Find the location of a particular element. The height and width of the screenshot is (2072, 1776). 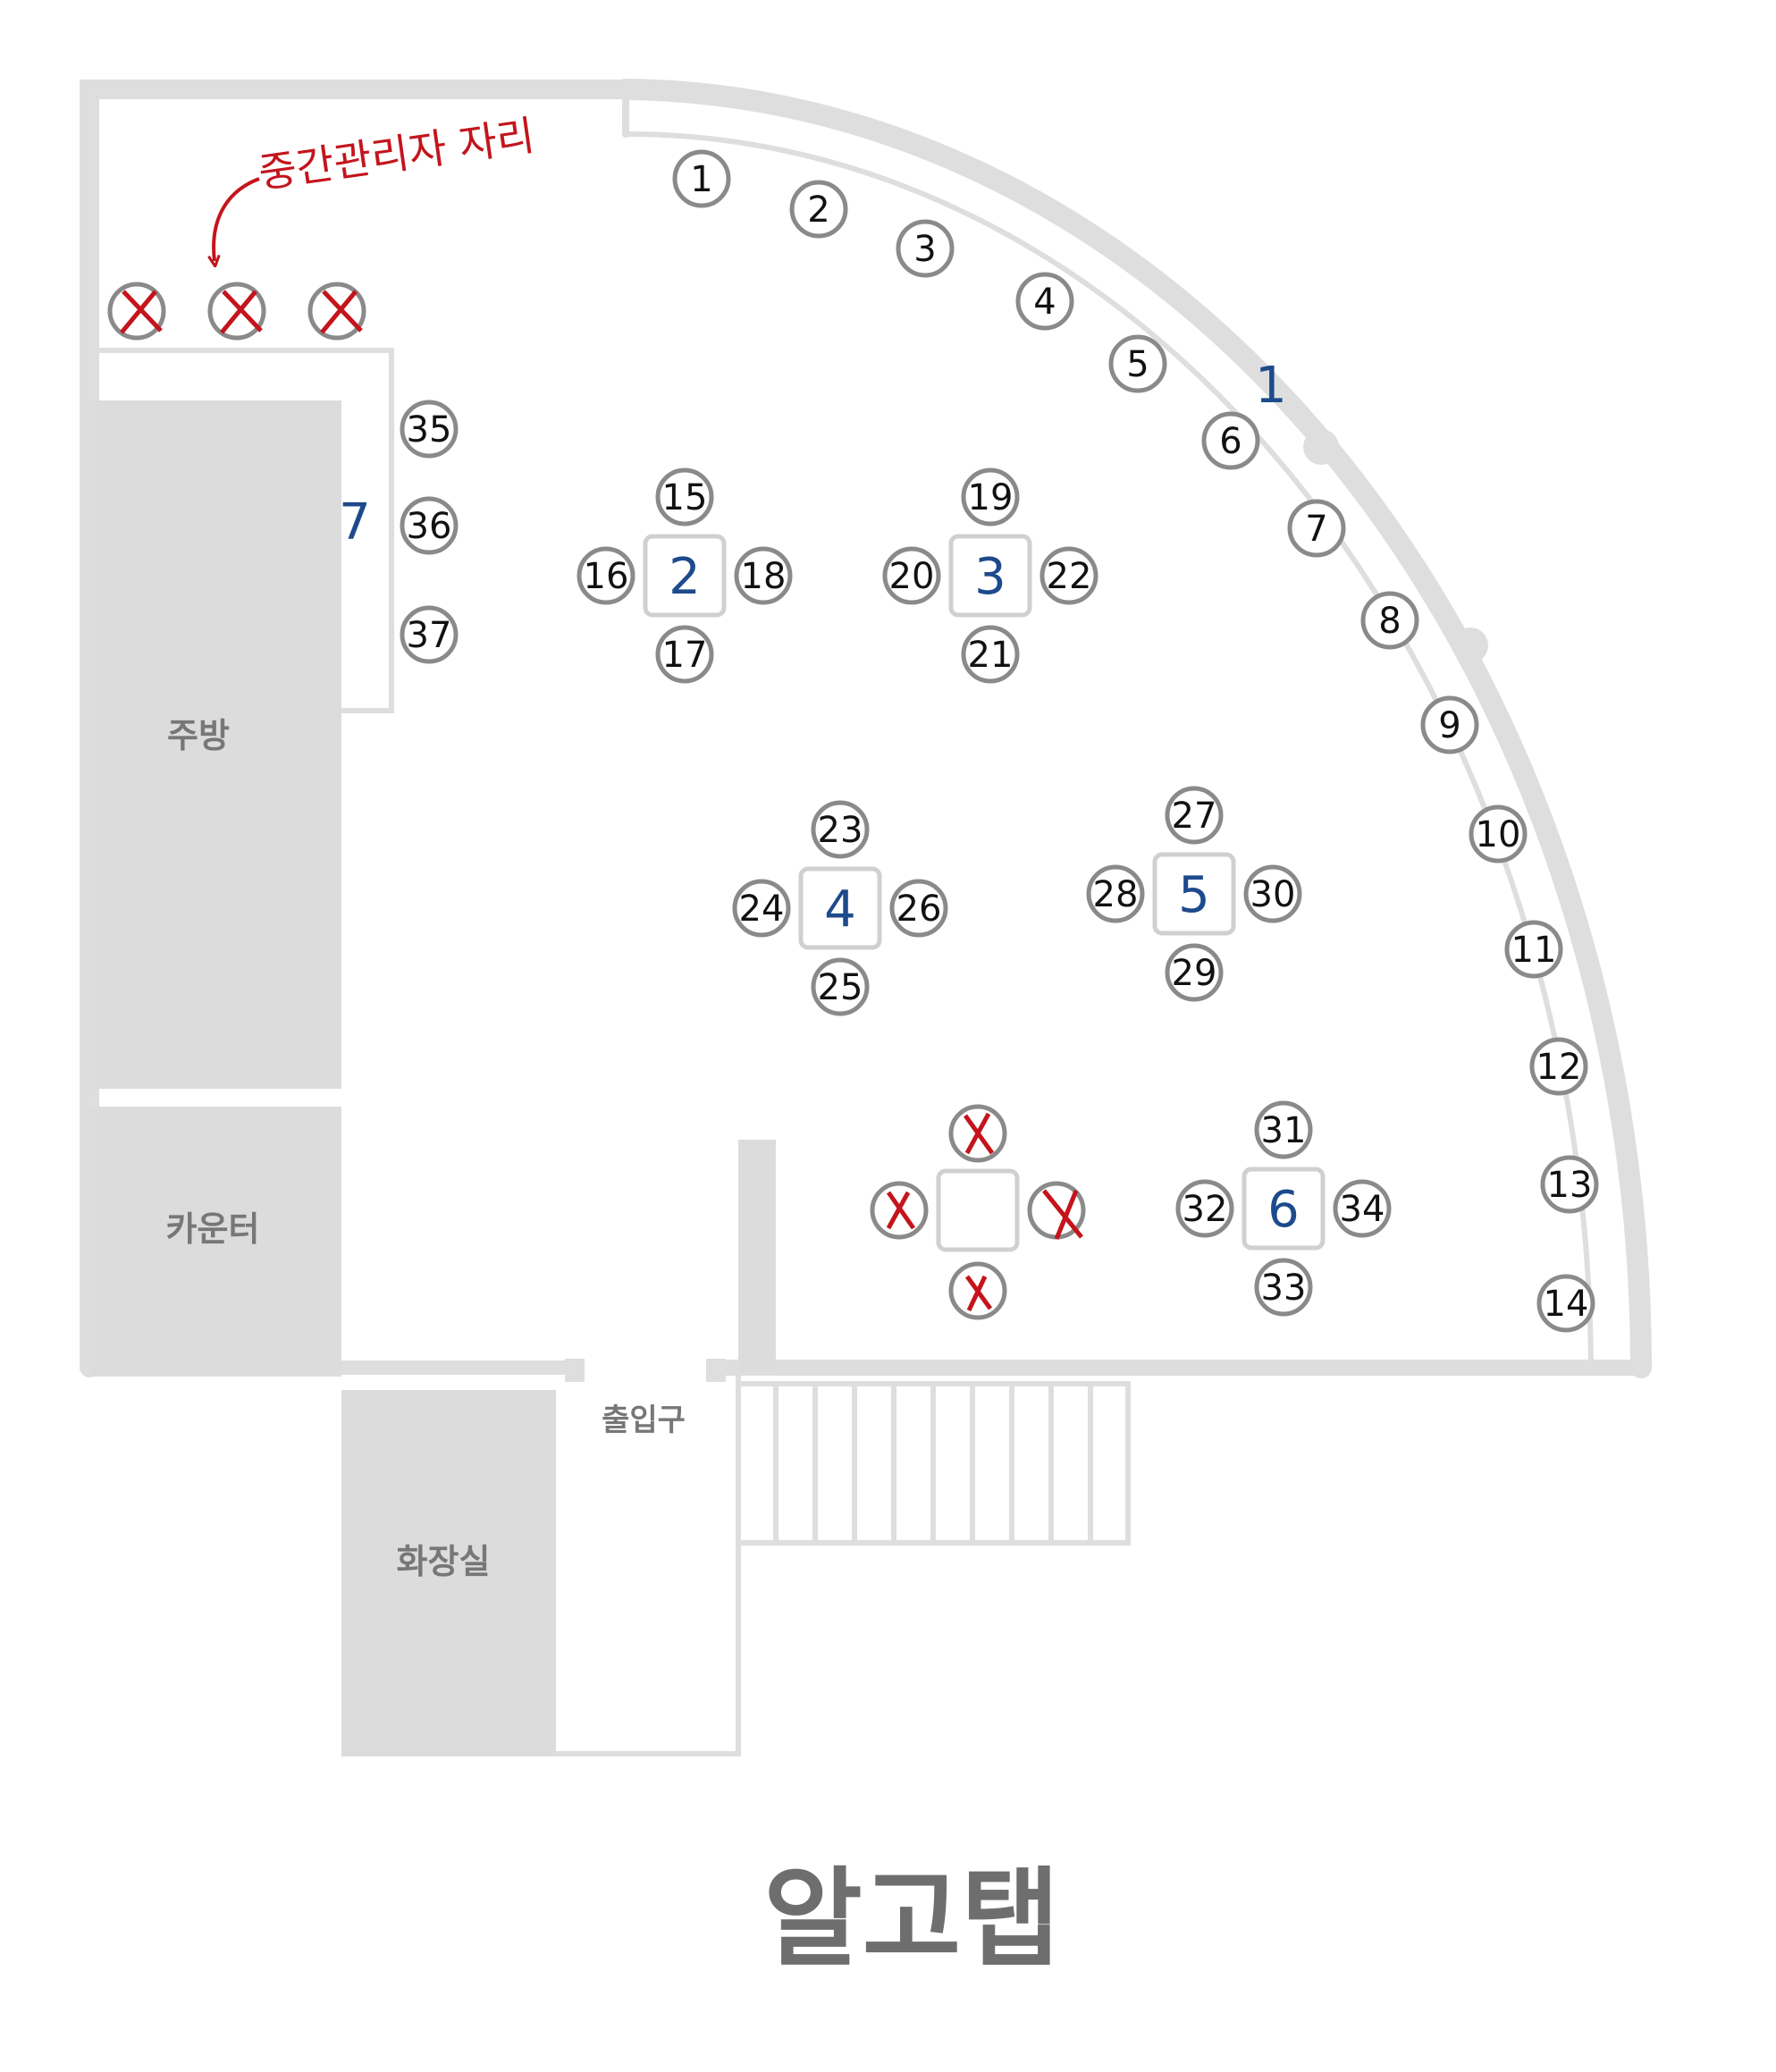

seat: 14 is located at coordinates (1565, 1304).